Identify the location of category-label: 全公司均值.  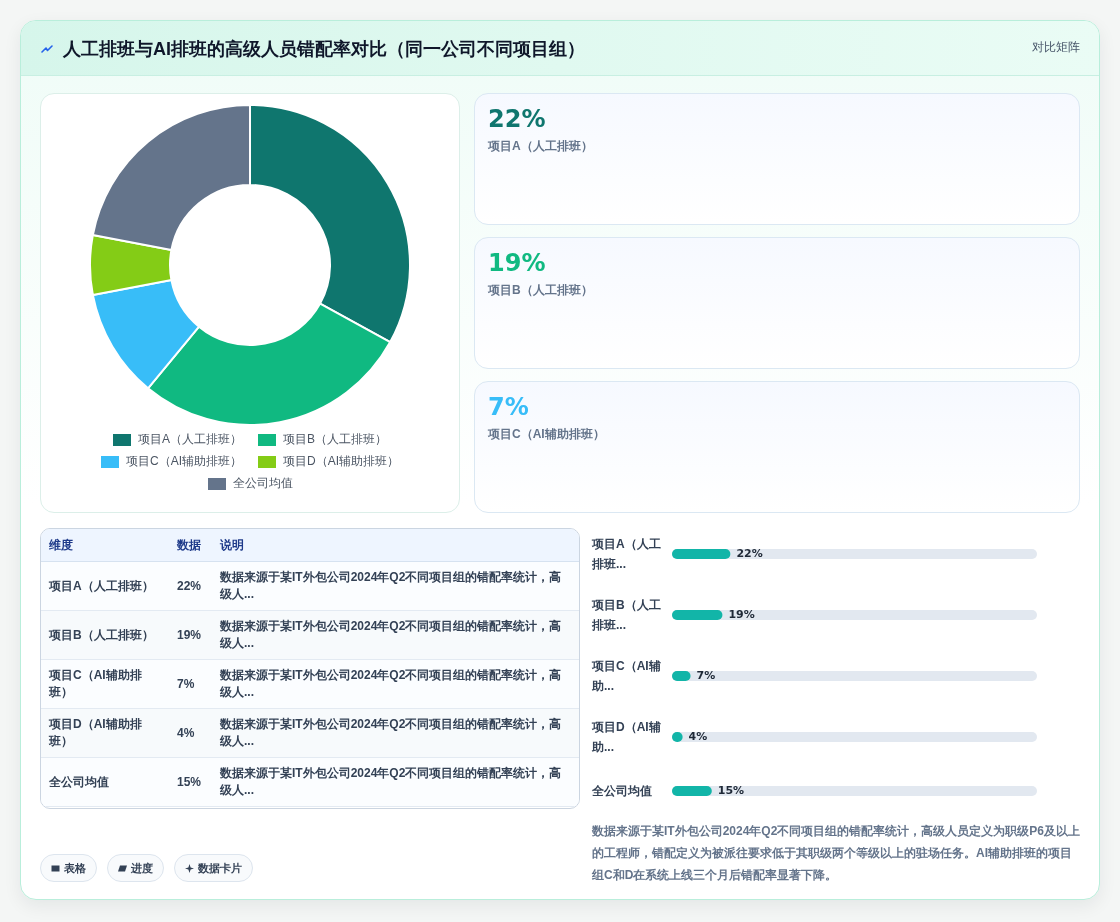
(79, 782).